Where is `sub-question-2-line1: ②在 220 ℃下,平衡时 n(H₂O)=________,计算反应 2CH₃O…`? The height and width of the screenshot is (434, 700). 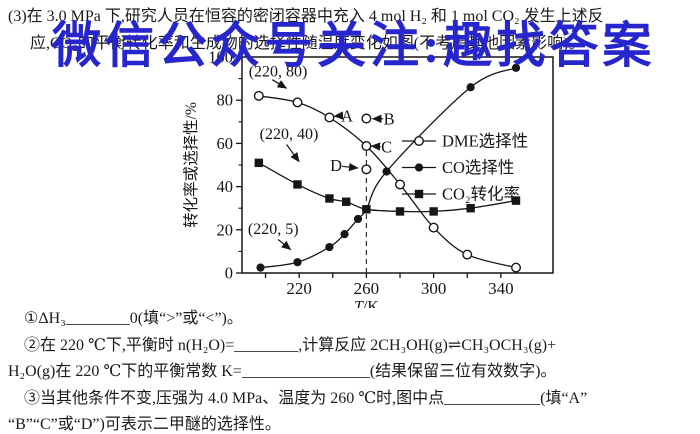
sub-question-2-line1: ②在 220 ℃下,平衡时 n(H₂O)=________,计算反应 2CH₃O… is located at coordinates (290, 345).